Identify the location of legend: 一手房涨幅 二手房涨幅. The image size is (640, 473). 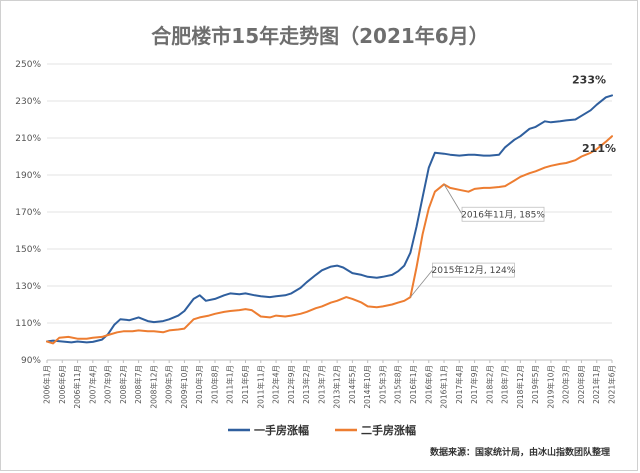
(322, 430).